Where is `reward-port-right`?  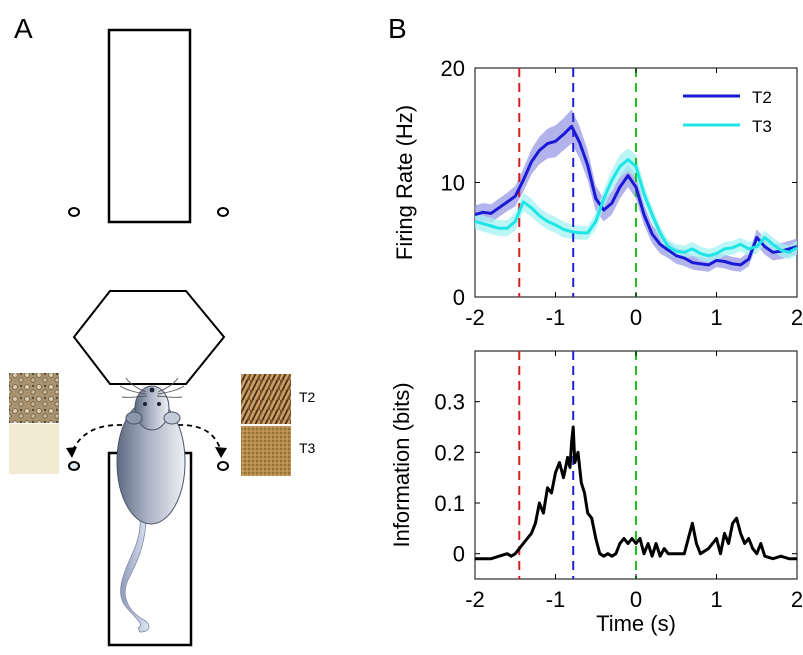 reward-port-right is located at coordinates (223, 466).